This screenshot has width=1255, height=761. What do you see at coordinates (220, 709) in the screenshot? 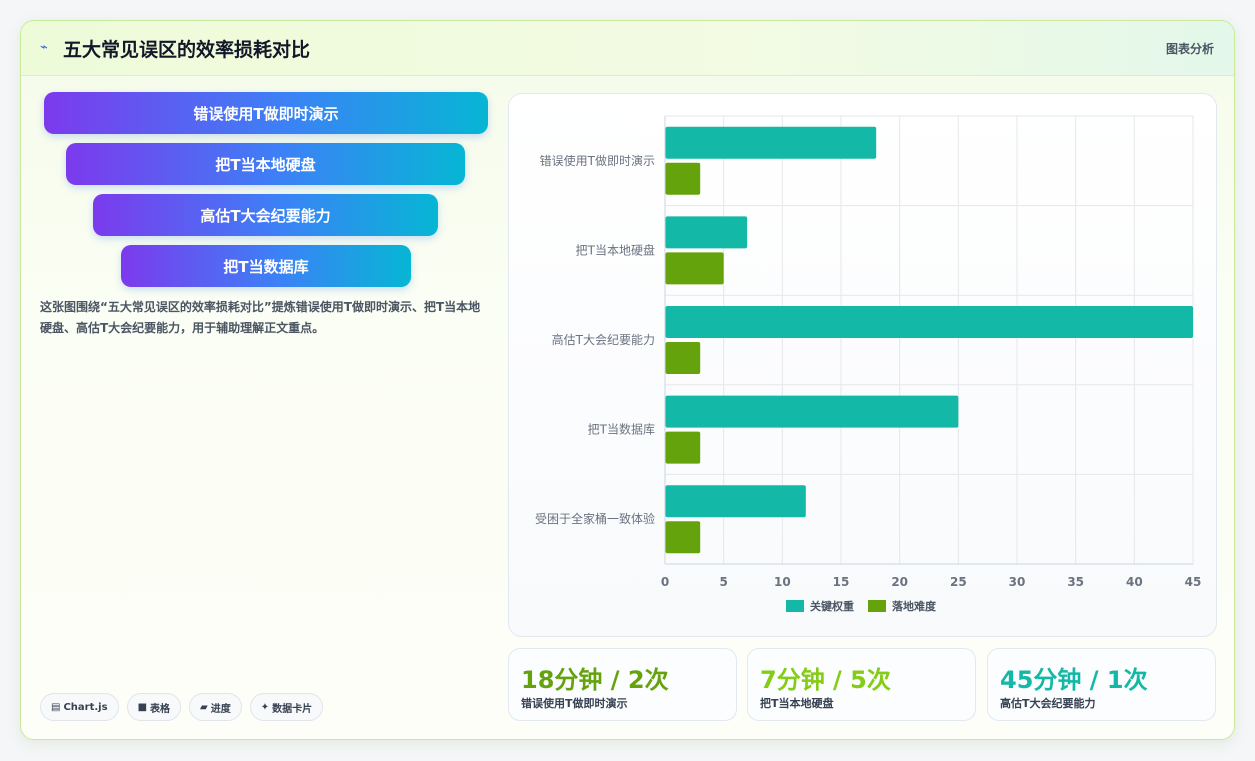
I see `tag-label: 进度` at bounding box center [220, 709].